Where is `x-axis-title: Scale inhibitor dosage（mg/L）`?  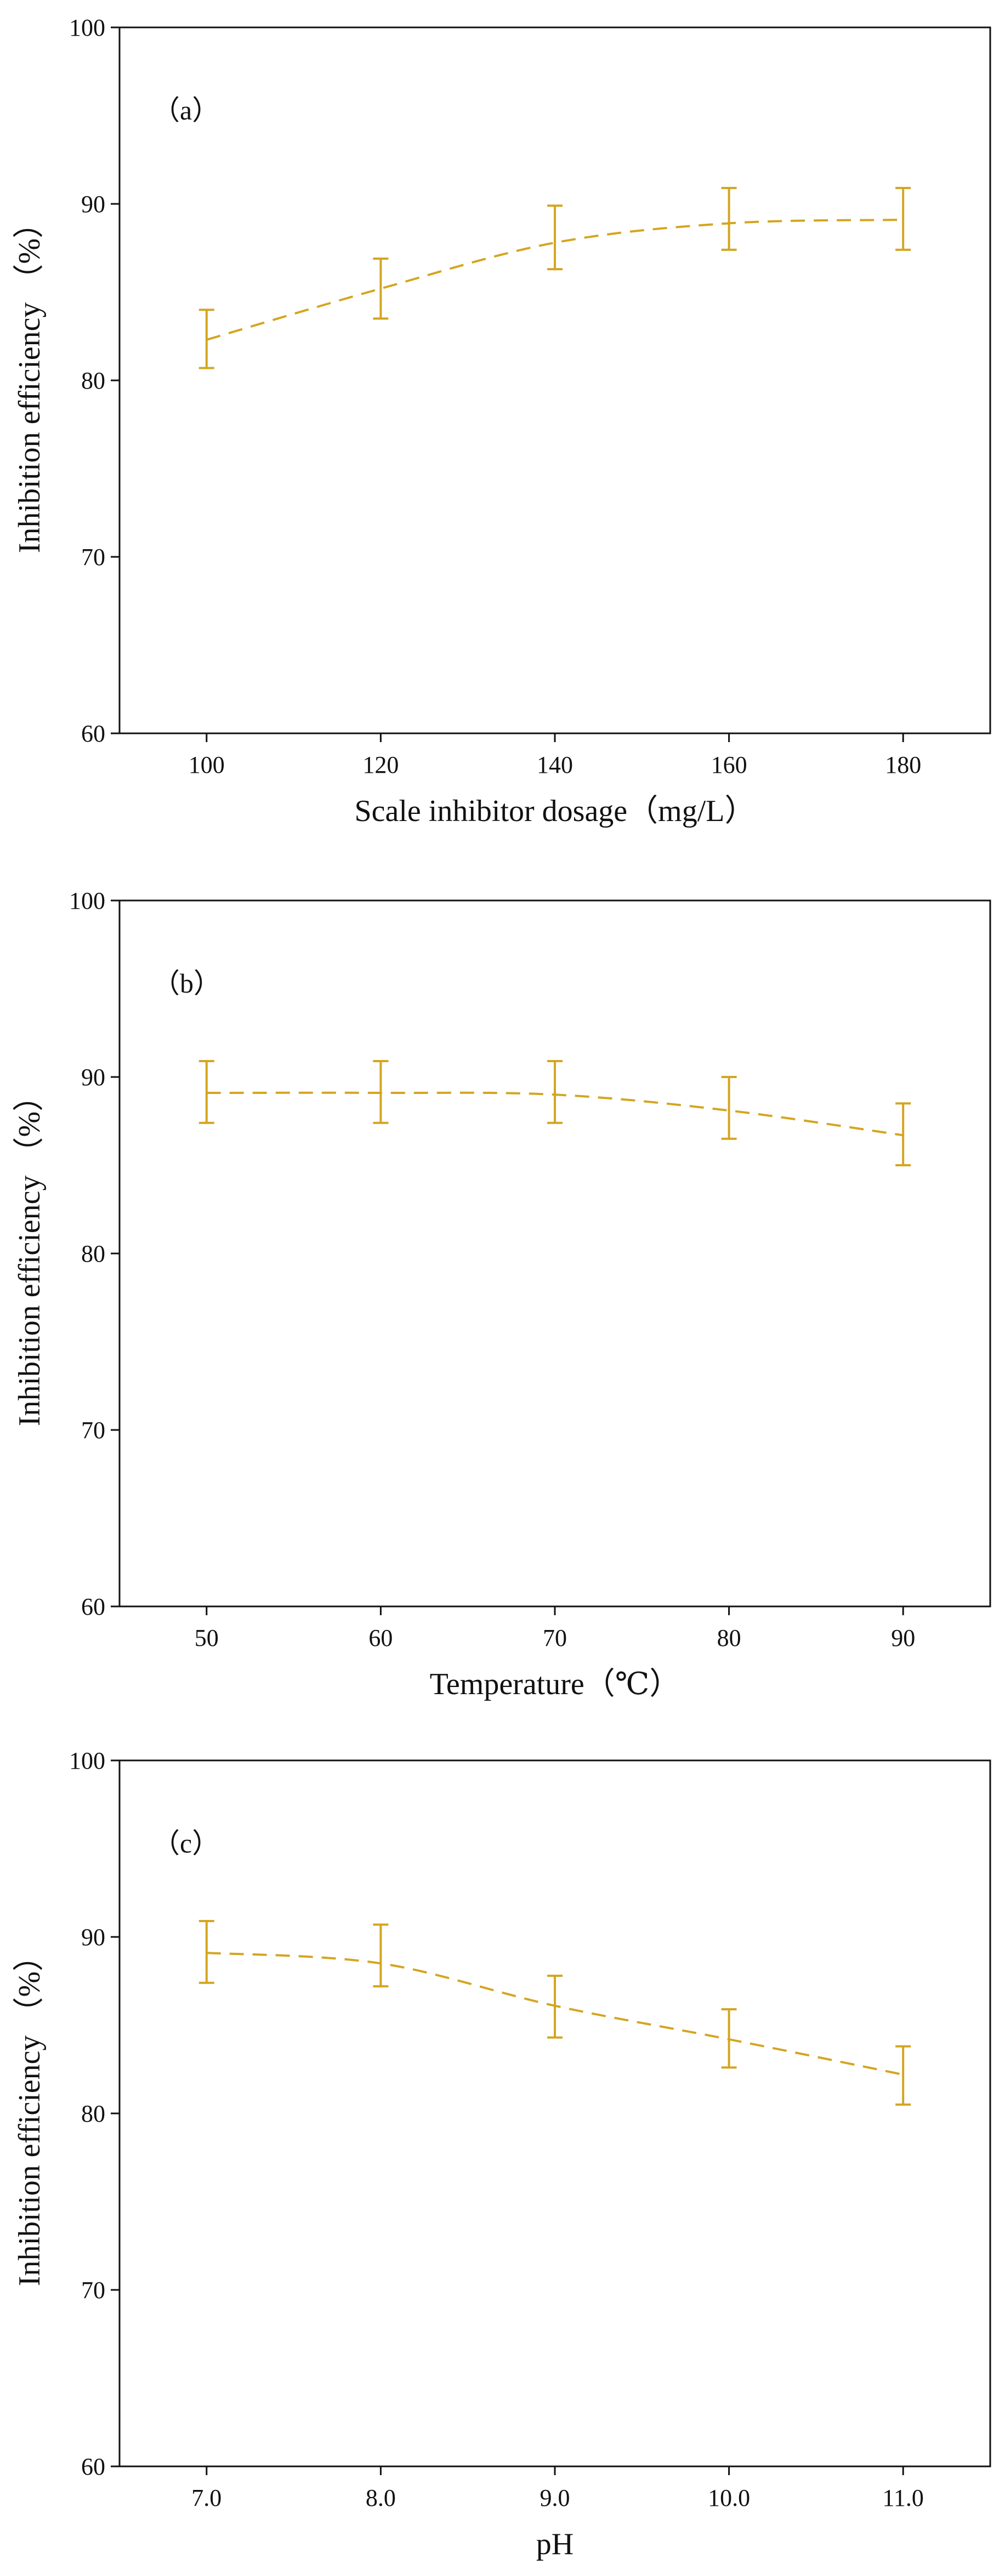 x-axis-title: Scale inhibitor dosage（mg/L） is located at coordinates (555, 811).